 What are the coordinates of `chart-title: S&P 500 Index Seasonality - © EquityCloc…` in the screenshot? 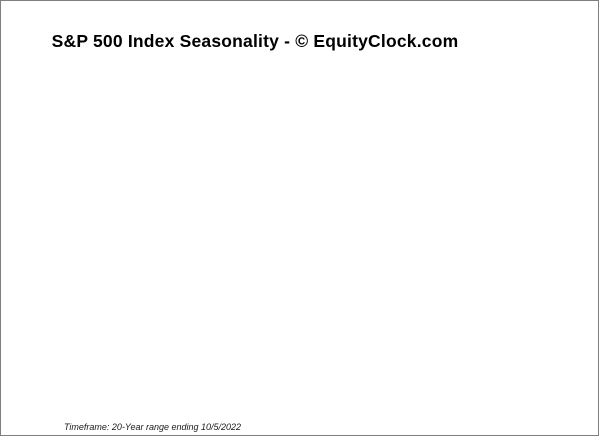 It's located at (255, 41).